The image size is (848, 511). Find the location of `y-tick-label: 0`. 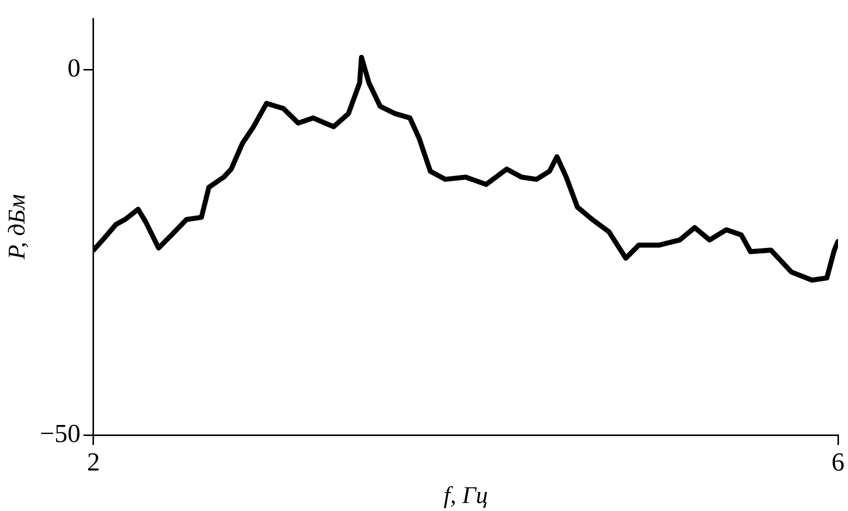

y-tick-label: 0 is located at coordinates (73, 68).